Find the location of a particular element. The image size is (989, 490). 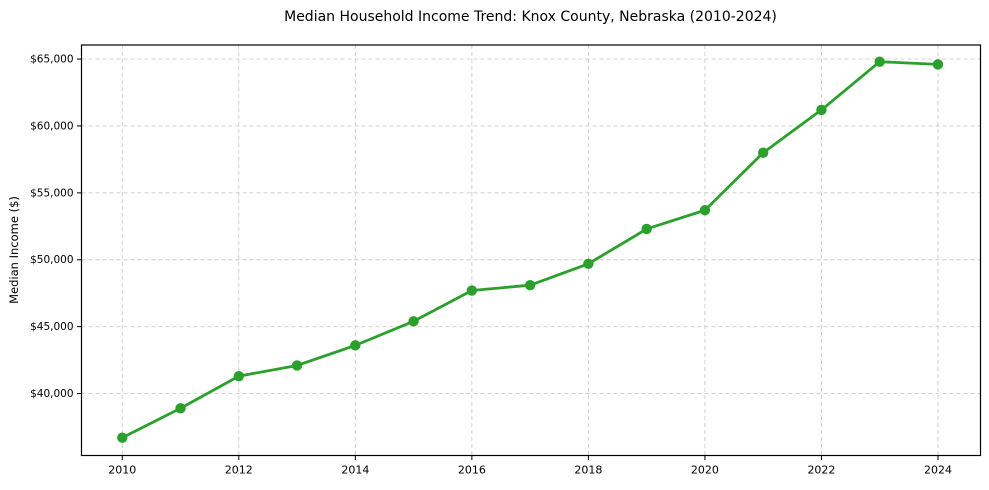

y-tick-label: $55,000 is located at coordinates (51, 193).